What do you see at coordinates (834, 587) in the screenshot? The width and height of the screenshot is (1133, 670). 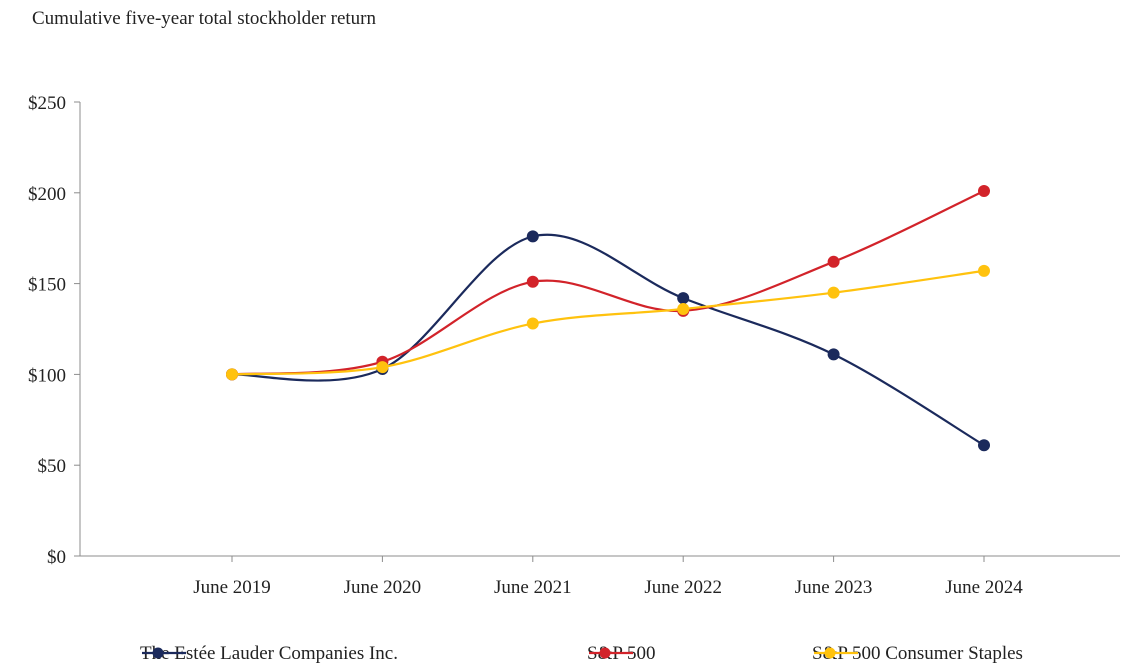 I see `x-tick-label: June 2023` at bounding box center [834, 587].